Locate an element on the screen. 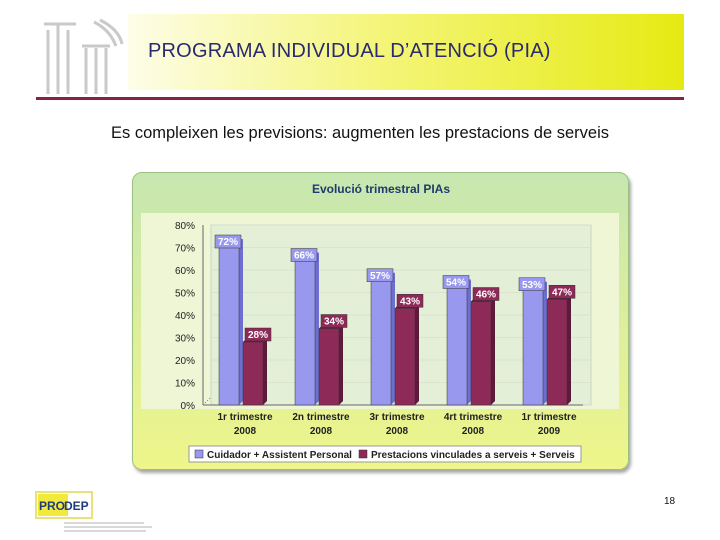  institution-logo-icon is located at coordinates (84, 56).